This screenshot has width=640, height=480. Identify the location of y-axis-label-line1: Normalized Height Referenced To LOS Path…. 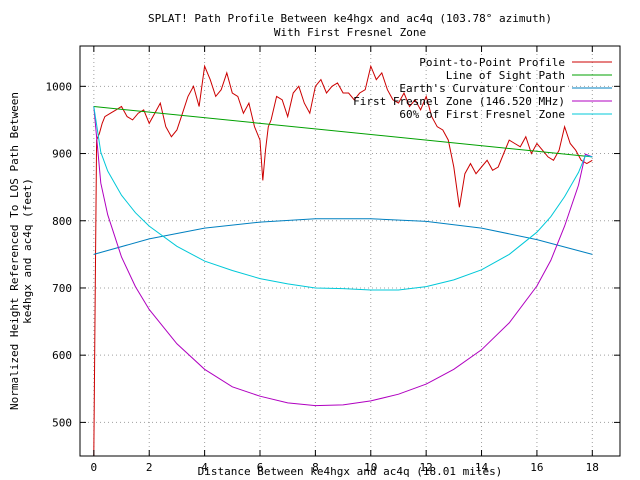
(14, 251).